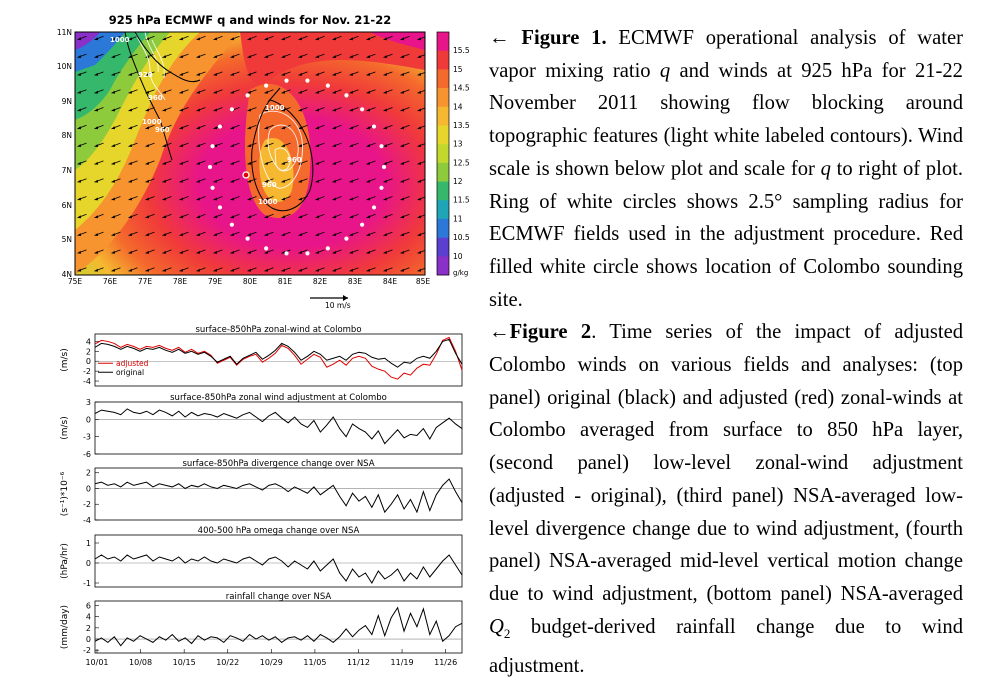 The width and height of the screenshot is (1004, 692). I want to click on y-axis-label: (mm/day), so click(65, 627).